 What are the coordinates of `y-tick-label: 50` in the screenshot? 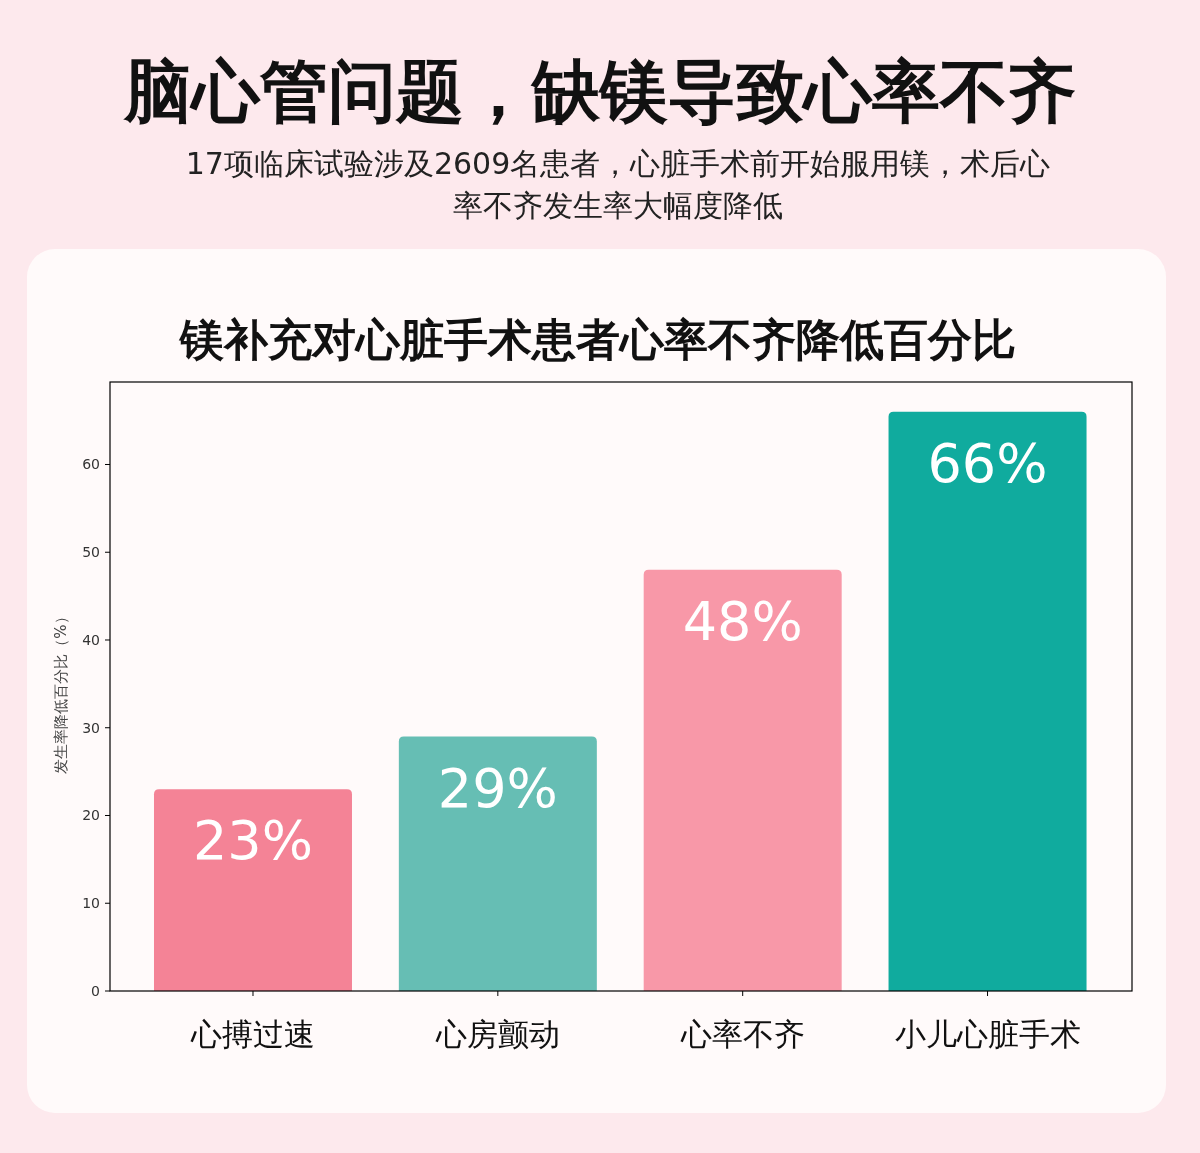 It's located at (91, 552).